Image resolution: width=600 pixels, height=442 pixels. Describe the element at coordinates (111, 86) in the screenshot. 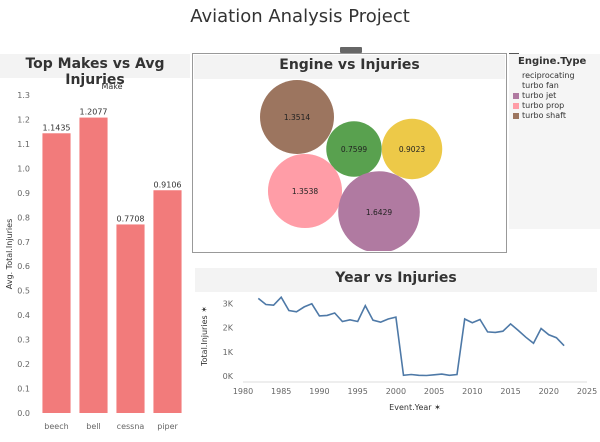

I see `bar-x-axis-title: Make` at that location.